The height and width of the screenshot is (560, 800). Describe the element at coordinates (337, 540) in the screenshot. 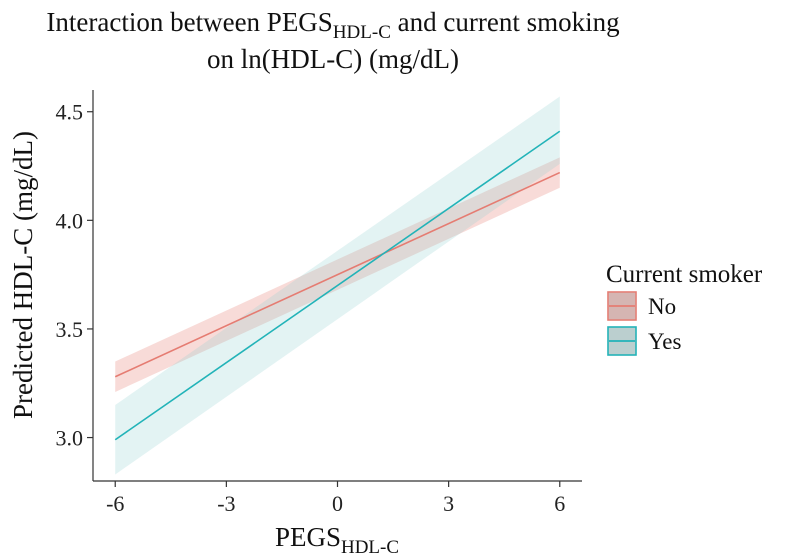

I see `x-axis-title: PEGSHDL-C` at that location.